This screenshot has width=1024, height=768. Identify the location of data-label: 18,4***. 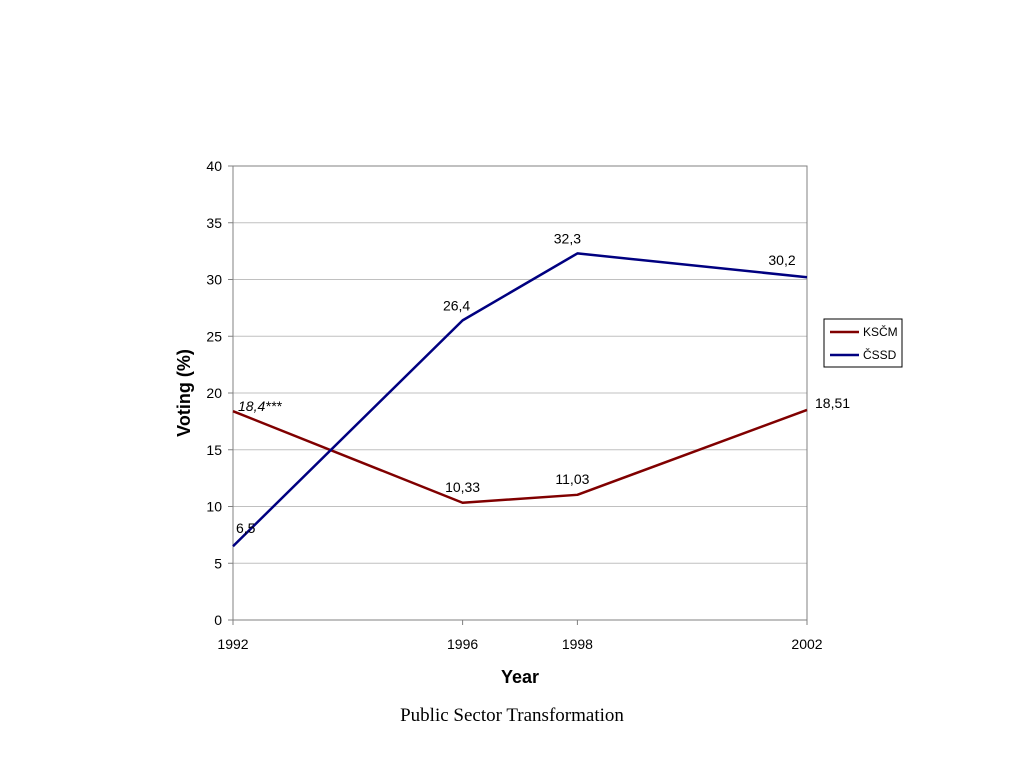
(260, 406).